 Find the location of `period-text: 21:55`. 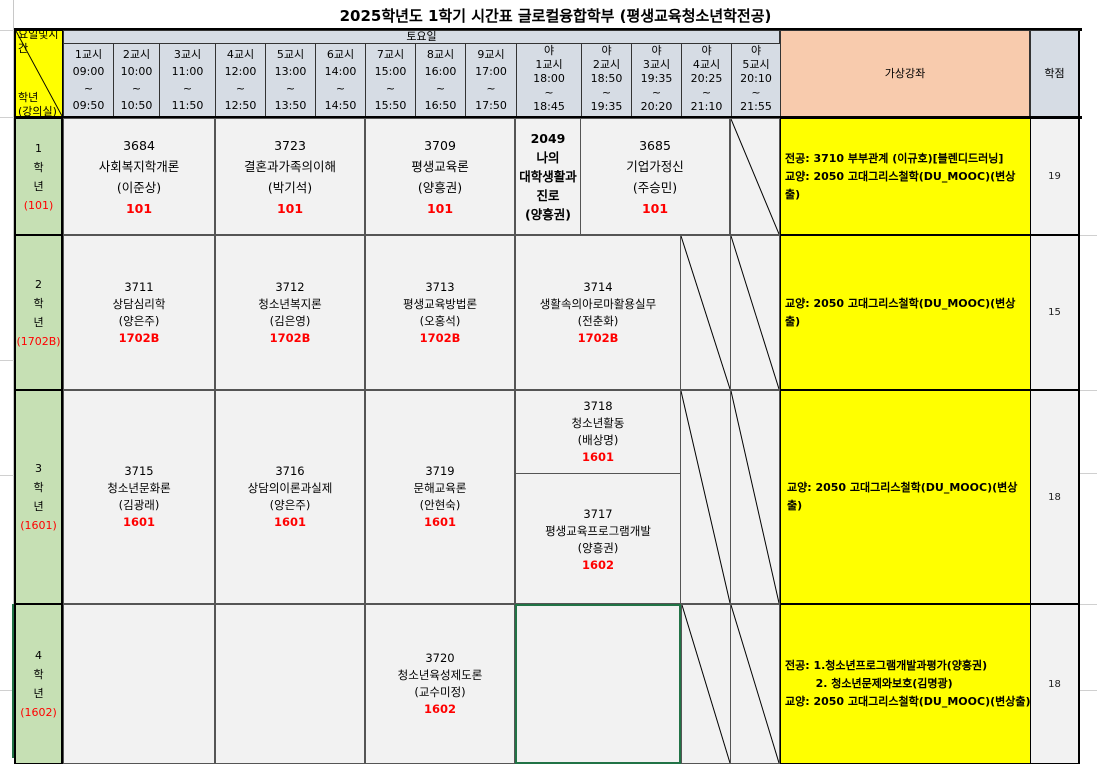

period-text: 21:55 is located at coordinates (756, 106).